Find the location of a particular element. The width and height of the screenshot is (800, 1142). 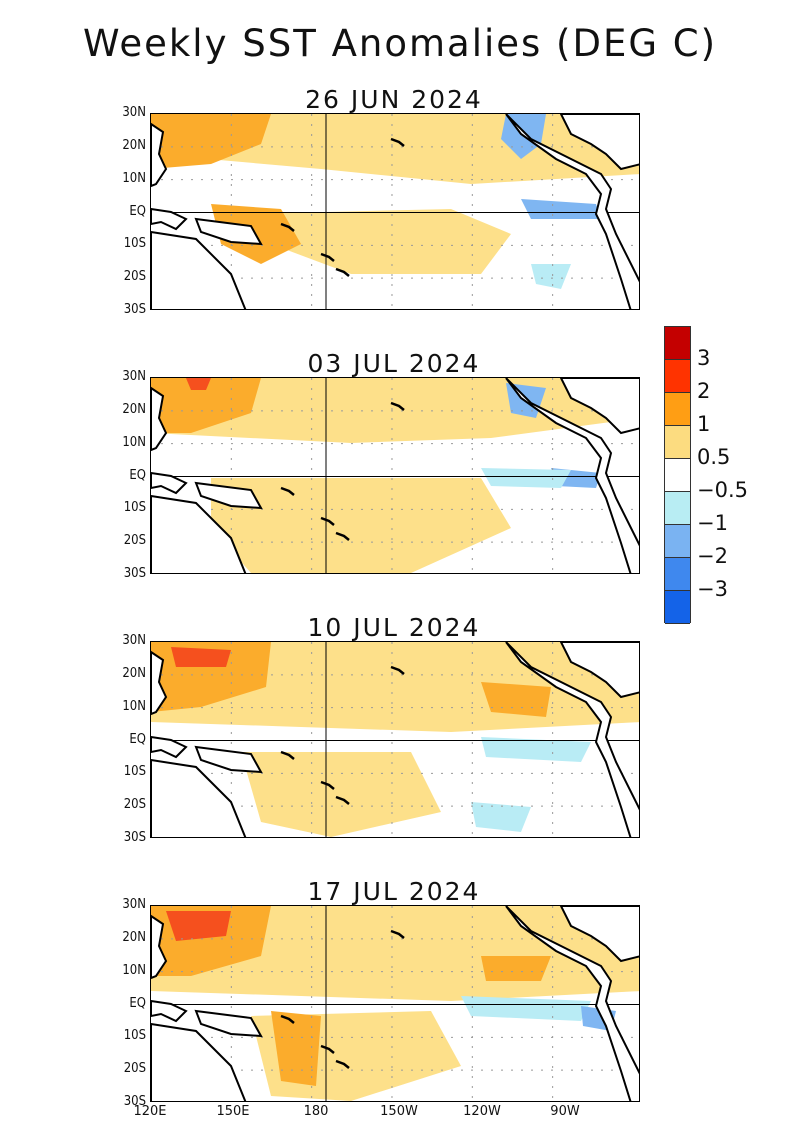

colorbar-label: −0.5 is located at coordinates (722, 490).